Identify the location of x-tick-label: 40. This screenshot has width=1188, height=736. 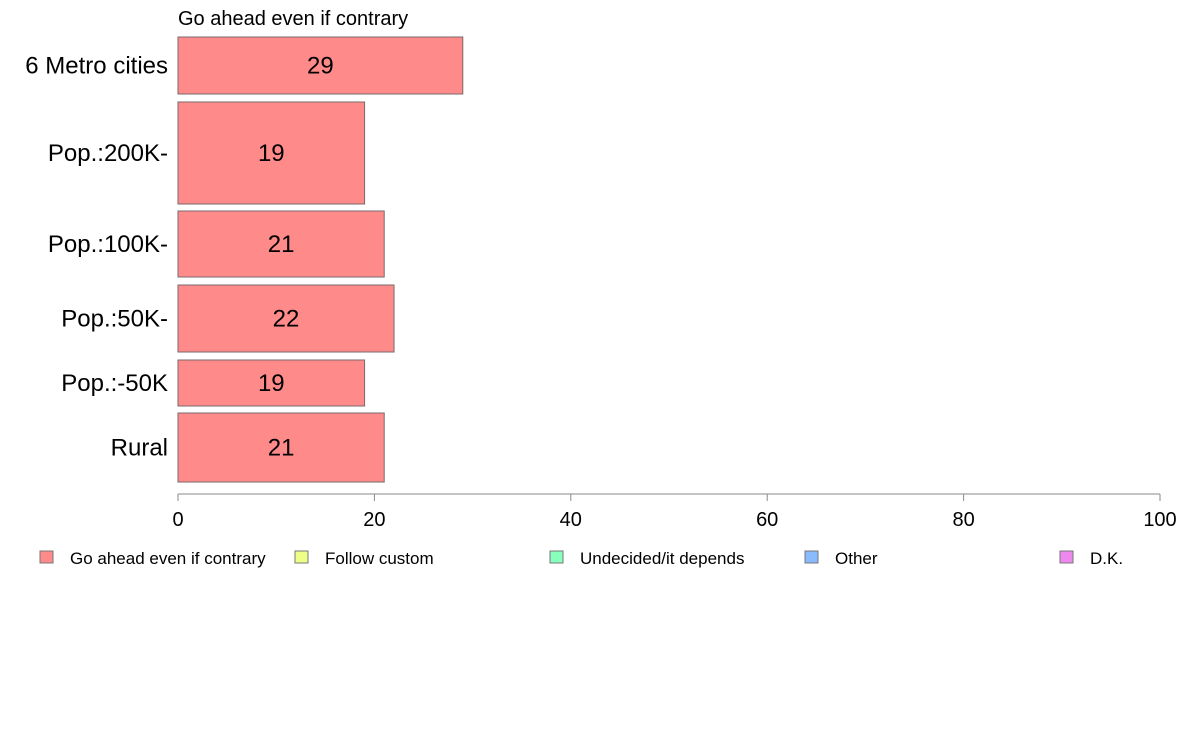
(571, 520).